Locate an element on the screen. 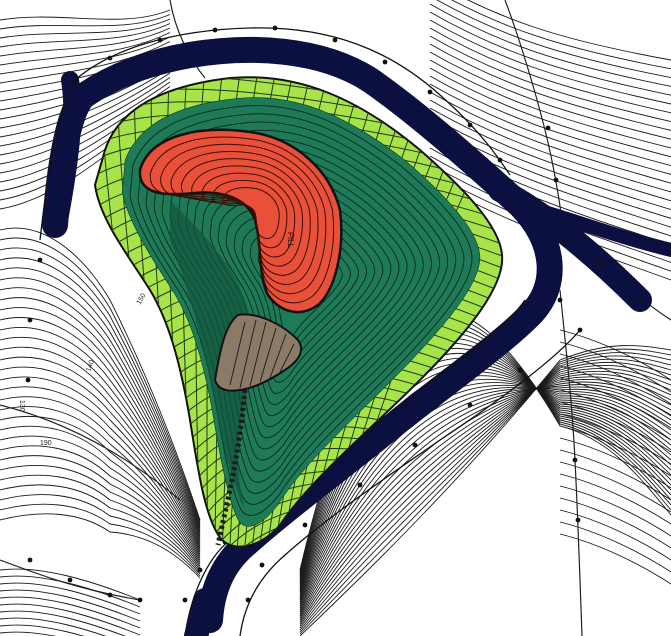 This screenshot has width=671, height=636. slope-shadow is located at coordinates (210, 355).